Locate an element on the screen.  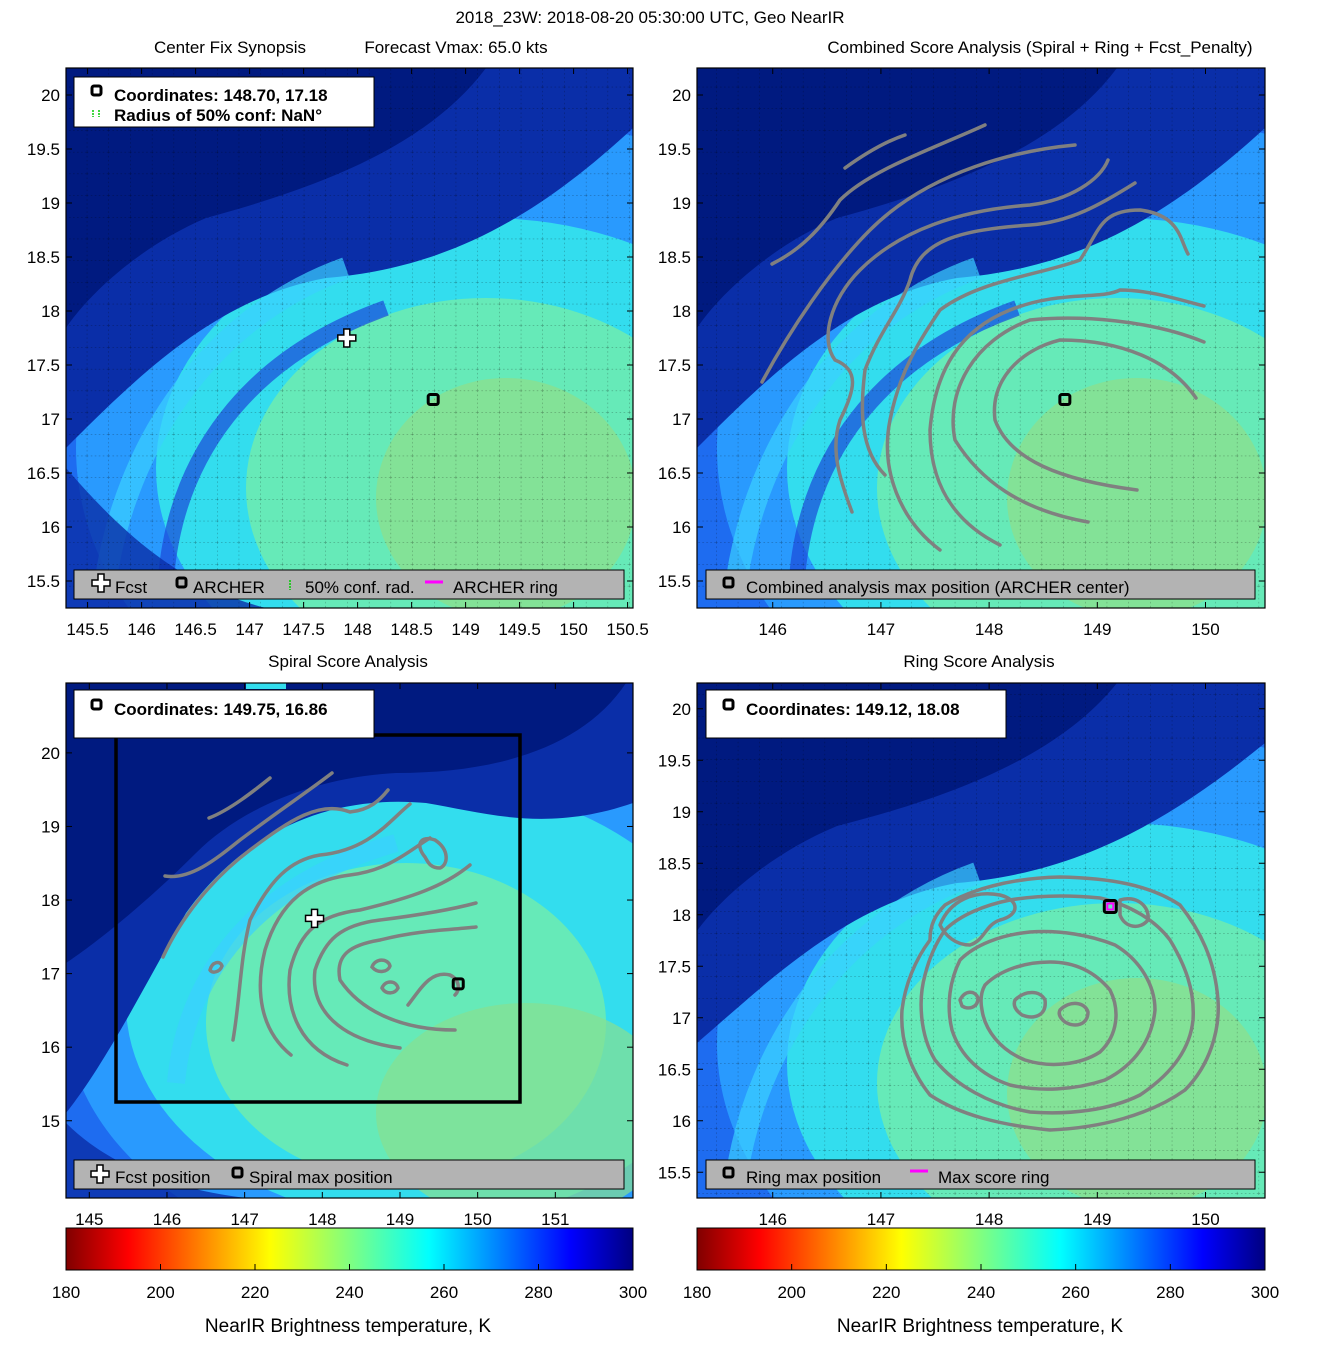
x-tick-label: 150 is located at coordinates (477, 1219).